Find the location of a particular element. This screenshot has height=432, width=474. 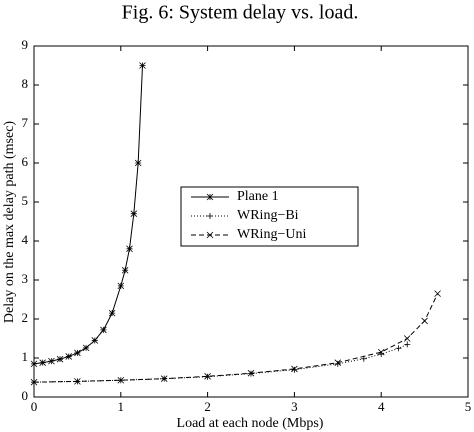

y-tick-label: 0 is located at coordinates (25, 395).